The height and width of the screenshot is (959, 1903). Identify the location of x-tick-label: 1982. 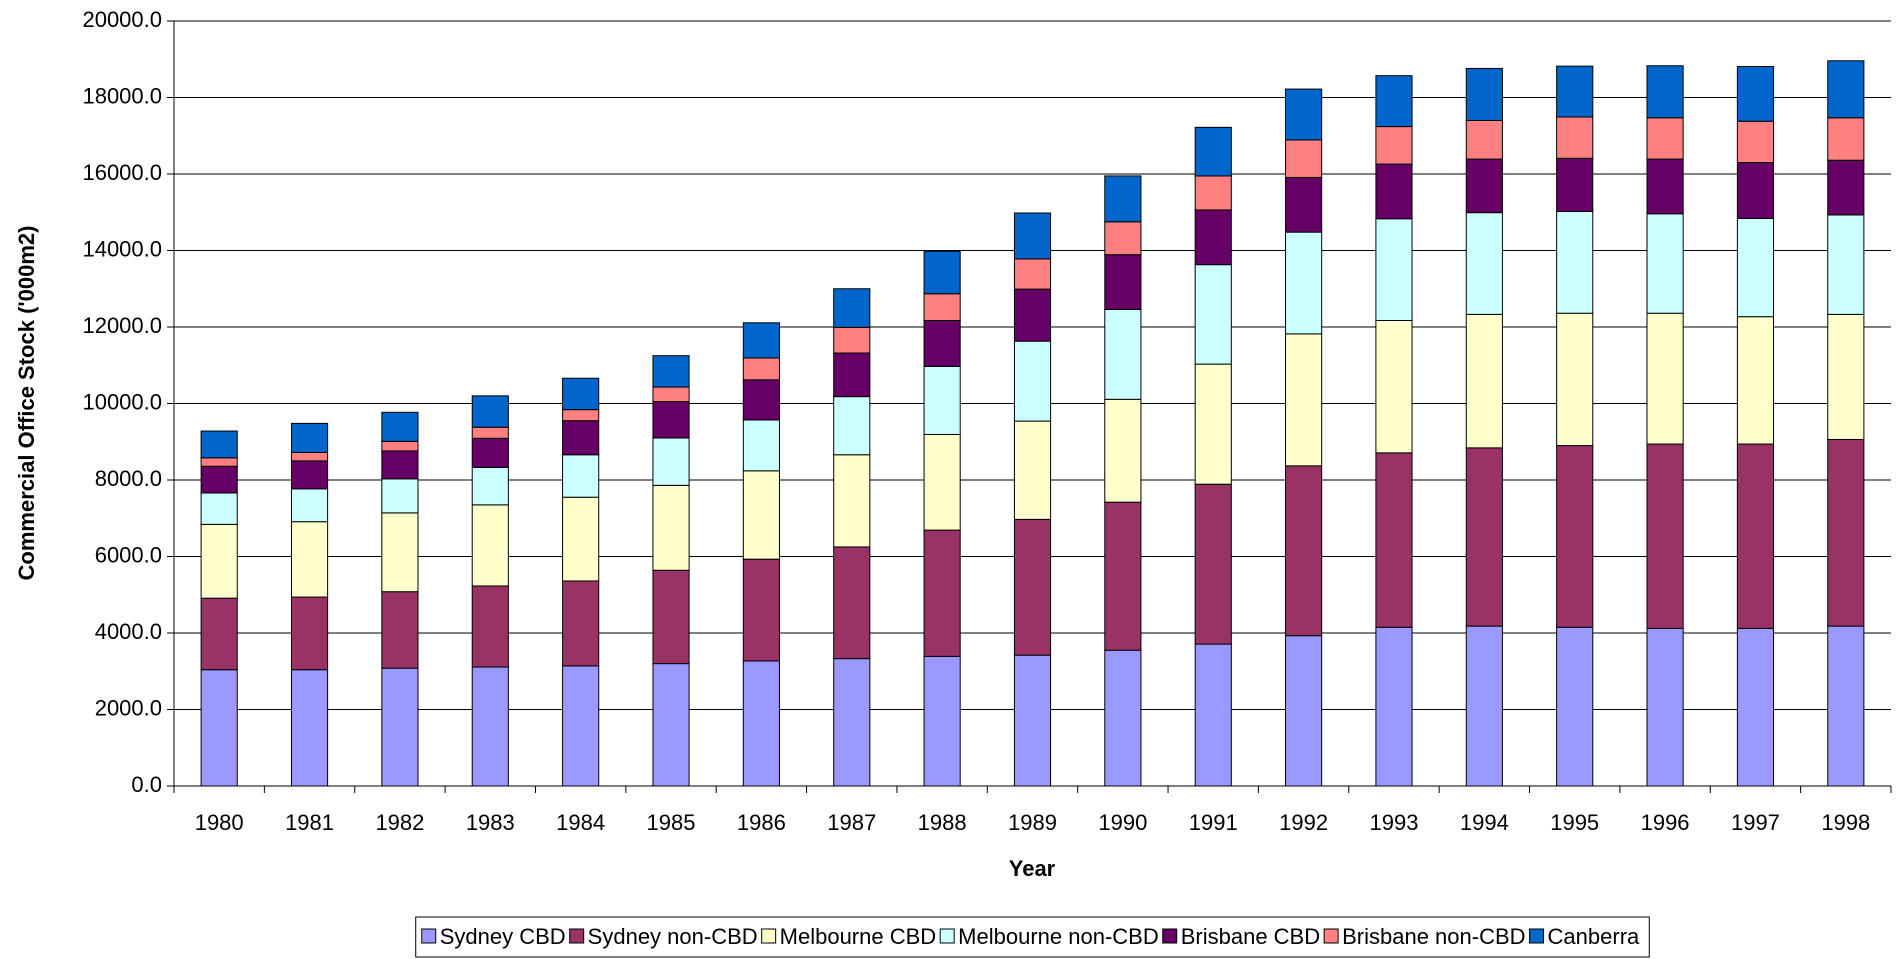
(399, 822).